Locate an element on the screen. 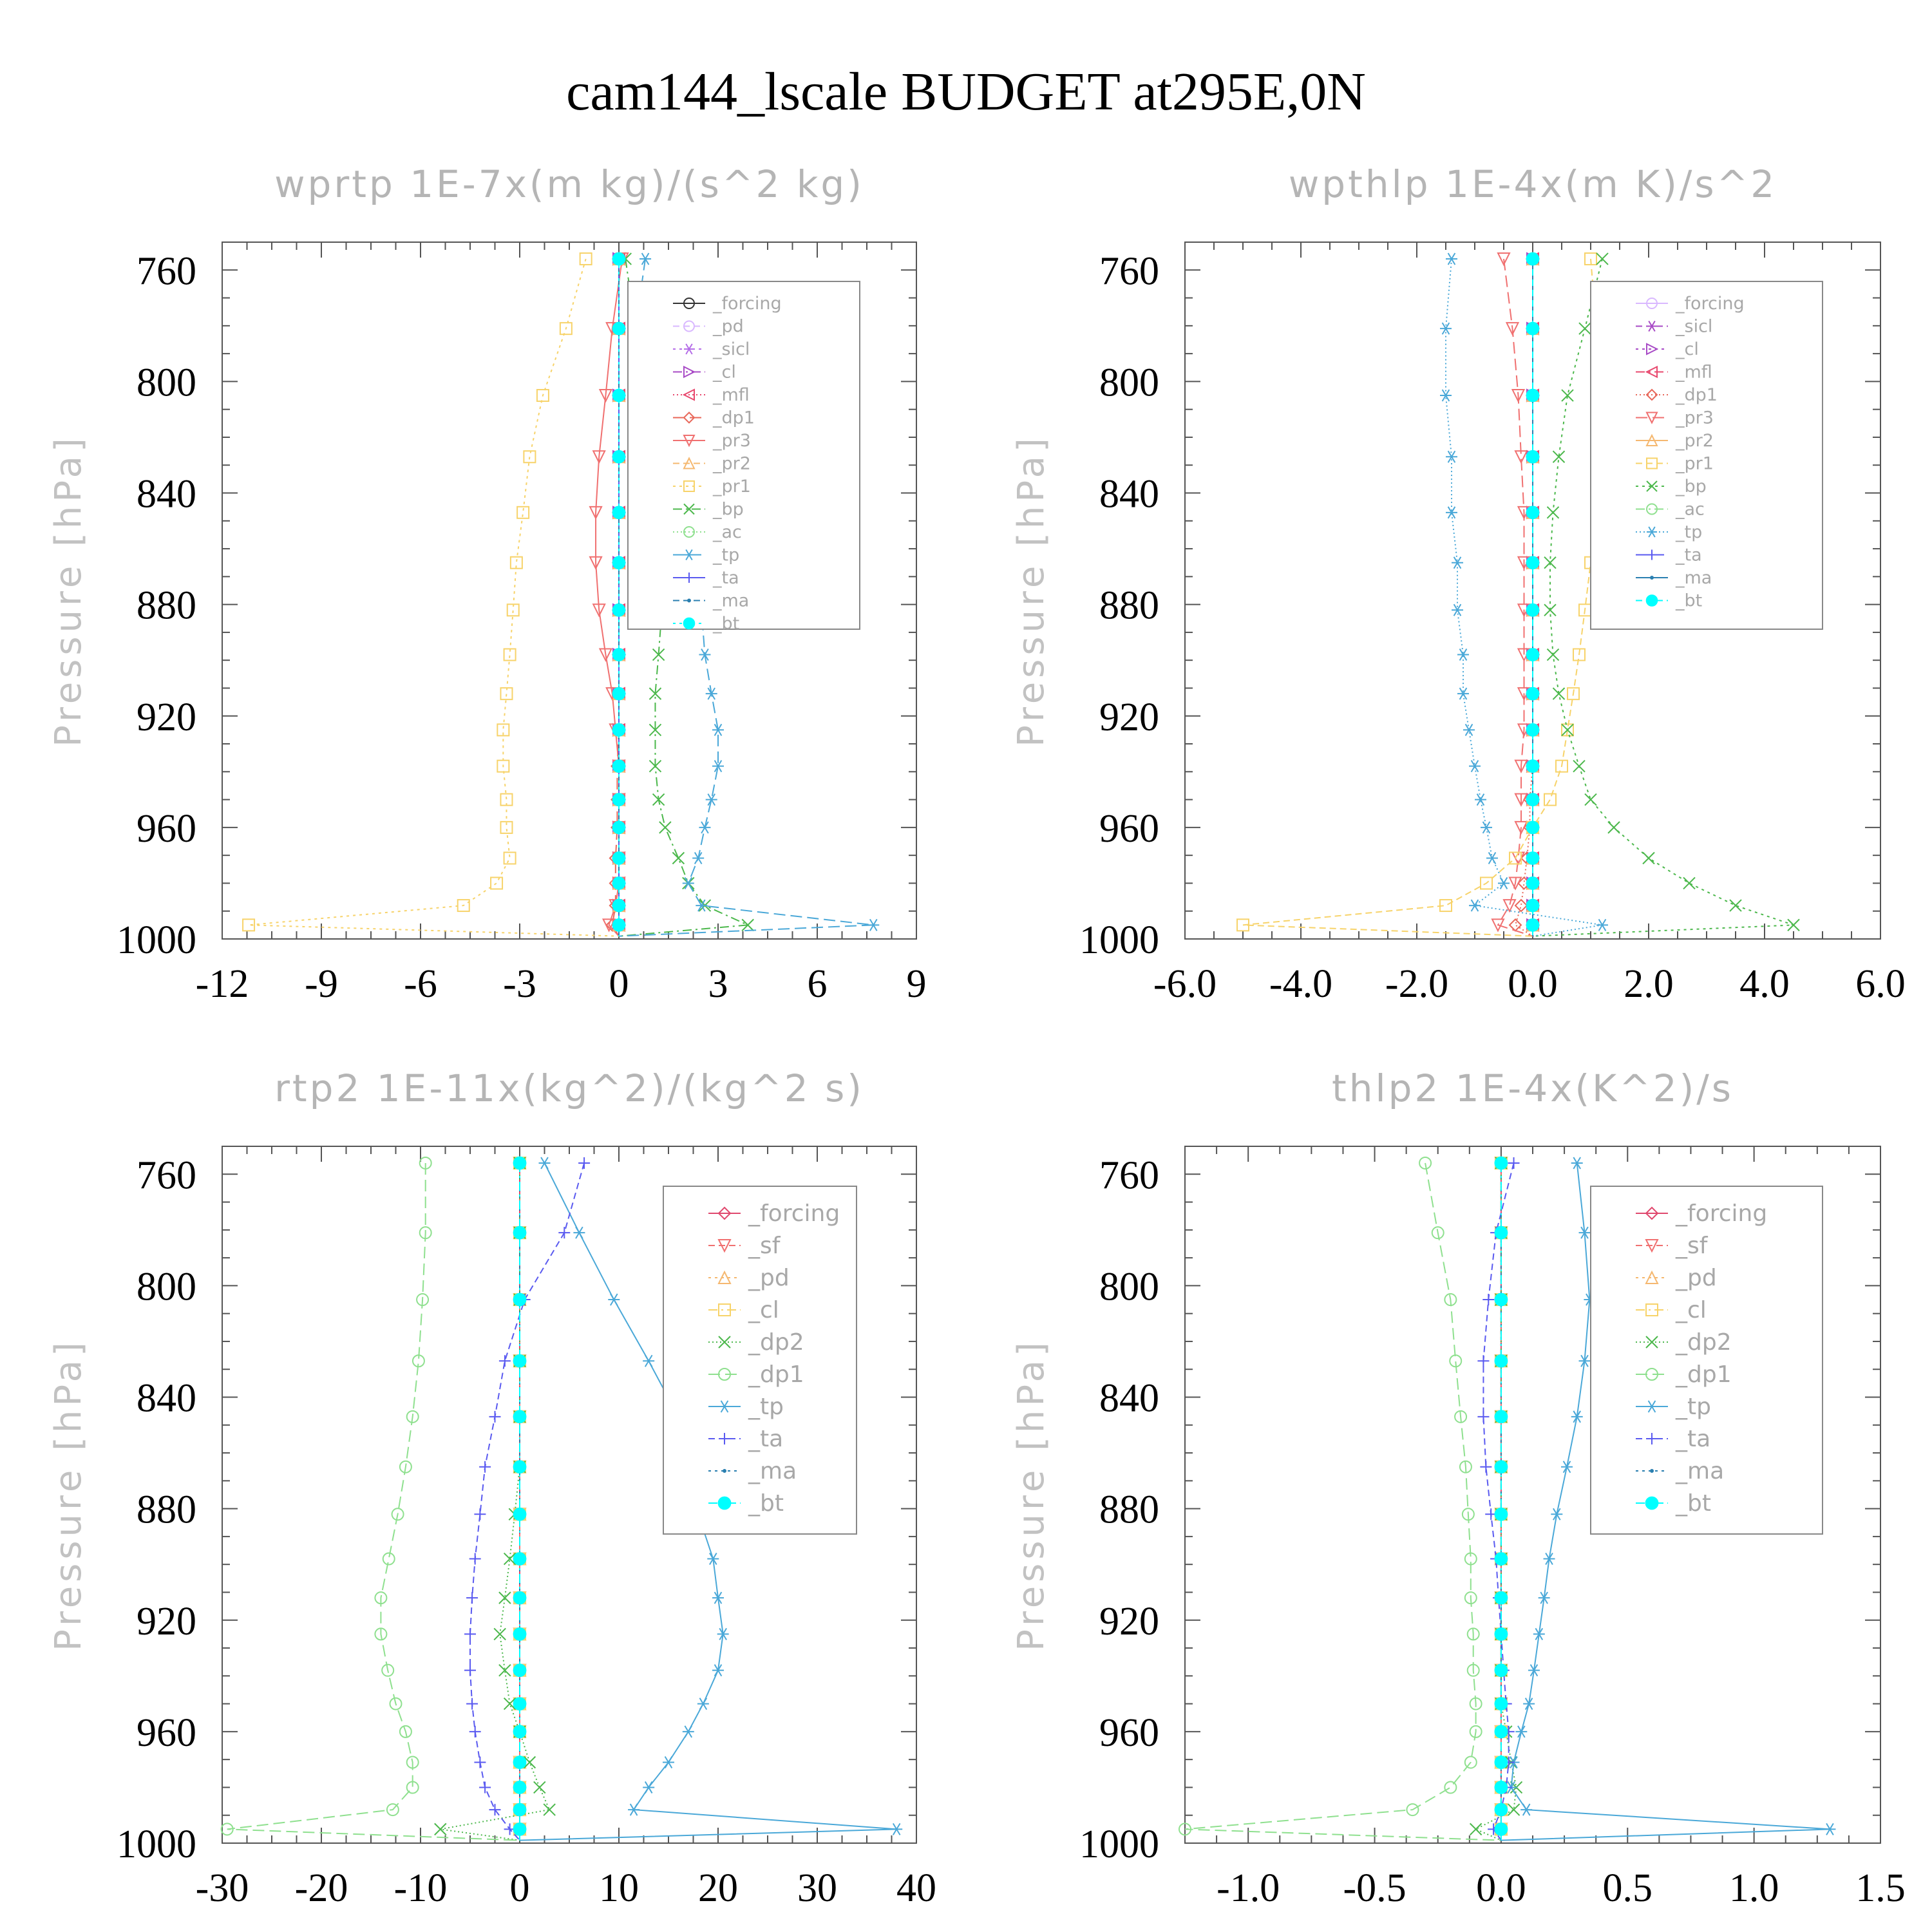 The height and width of the screenshot is (1932, 1932). x-tick-label: 0 is located at coordinates (520, 1888).